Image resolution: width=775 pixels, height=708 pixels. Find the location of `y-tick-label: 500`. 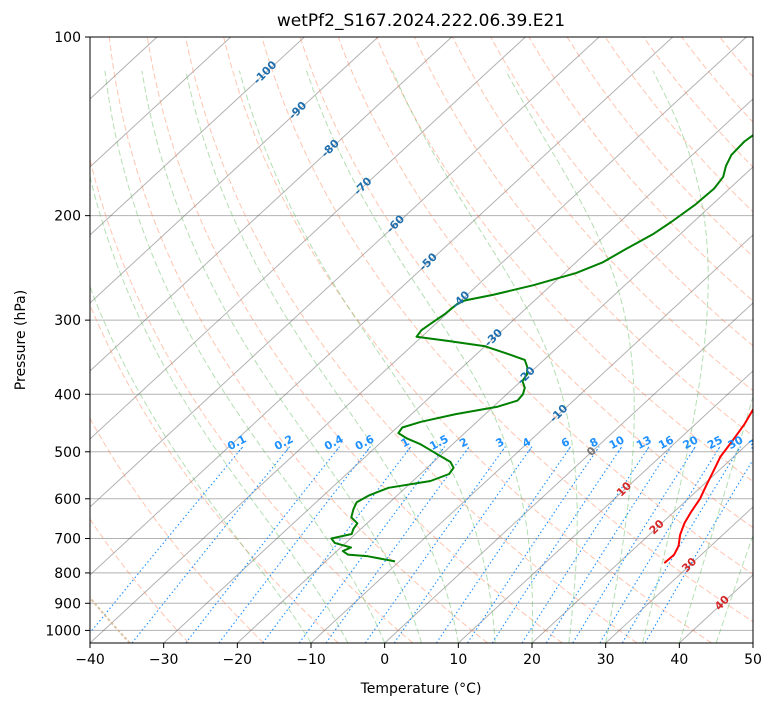

y-tick-label: 500 is located at coordinates (67, 453).